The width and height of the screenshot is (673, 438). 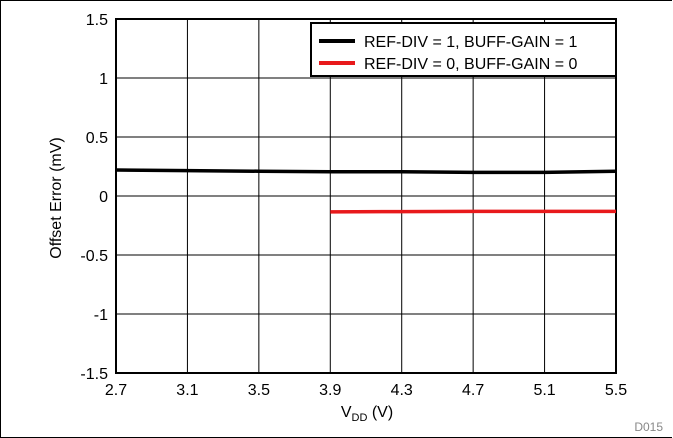 I want to click on x-axis-label-subscript: DD, so click(x=360, y=418).